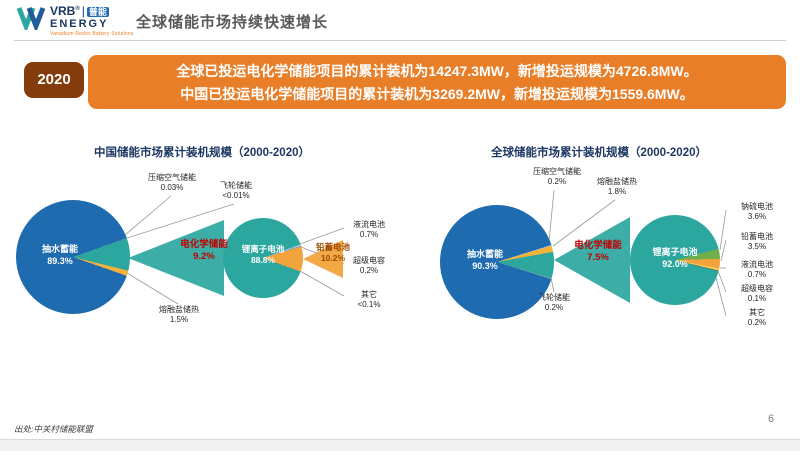  I want to click on callout-value: <0.1%, so click(369, 305).